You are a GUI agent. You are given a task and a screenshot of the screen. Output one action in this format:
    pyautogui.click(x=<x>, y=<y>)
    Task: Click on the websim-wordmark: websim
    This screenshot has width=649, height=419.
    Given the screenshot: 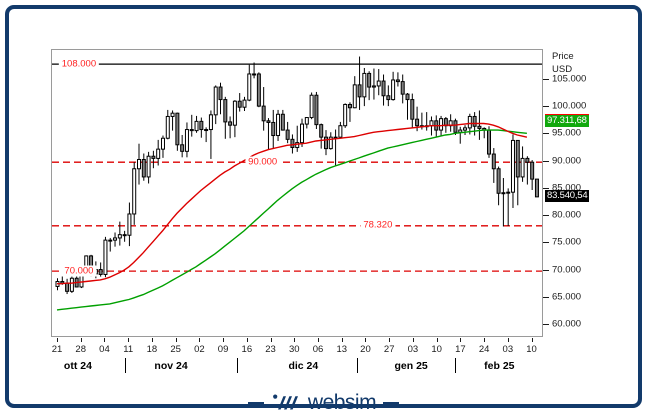 What is the action you would take?
    pyautogui.click(x=342, y=402)
    